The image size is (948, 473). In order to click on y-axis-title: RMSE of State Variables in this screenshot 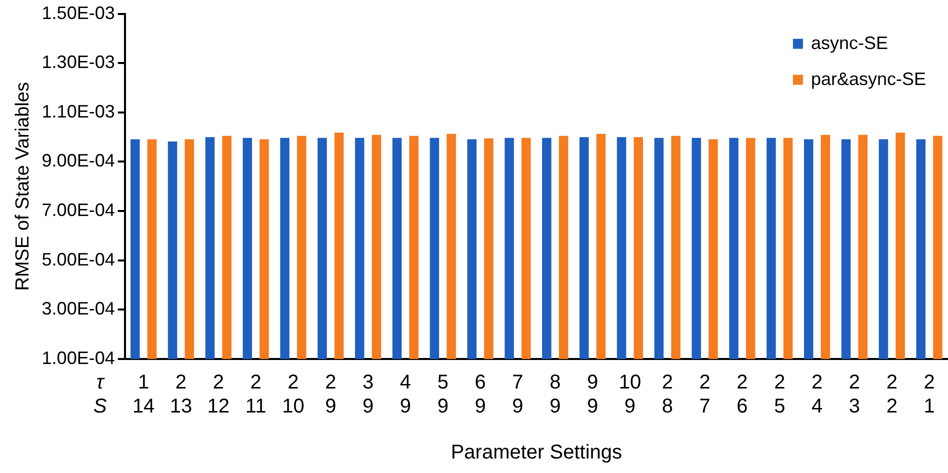, I will do `click(23, 186)`.